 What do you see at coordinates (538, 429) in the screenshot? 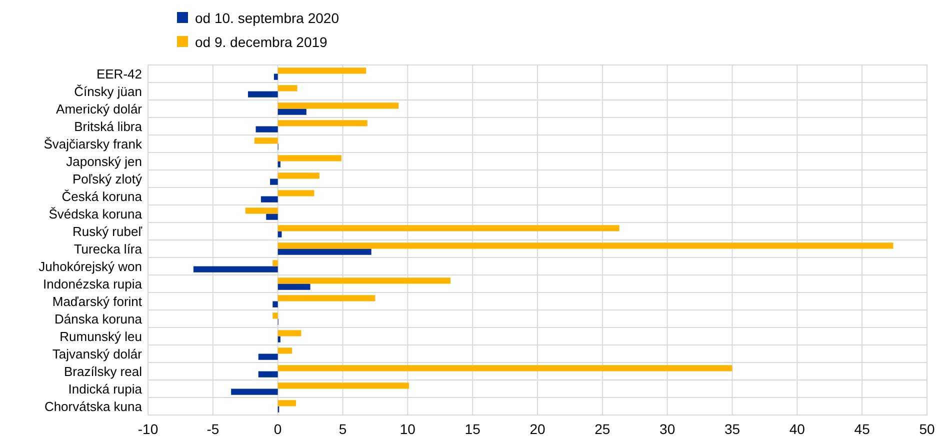
I see `x-tick-label: 20` at bounding box center [538, 429].